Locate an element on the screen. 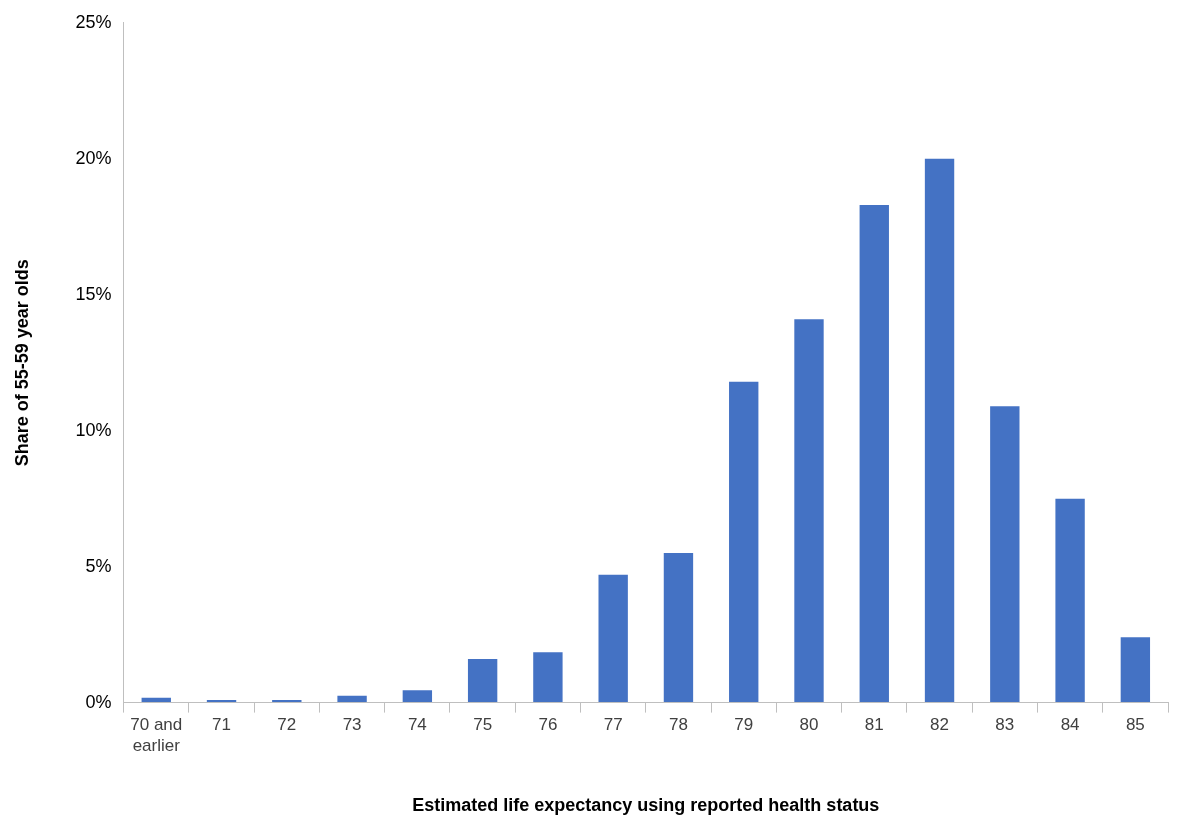 The image size is (1182, 825). x-tick-label: 76 is located at coordinates (548, 725).